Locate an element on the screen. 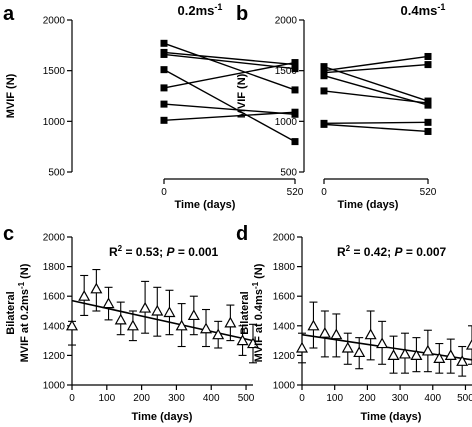 This screenshot has height=427, width=472. panel-letter-d: d is located at coordinates (242, 234).